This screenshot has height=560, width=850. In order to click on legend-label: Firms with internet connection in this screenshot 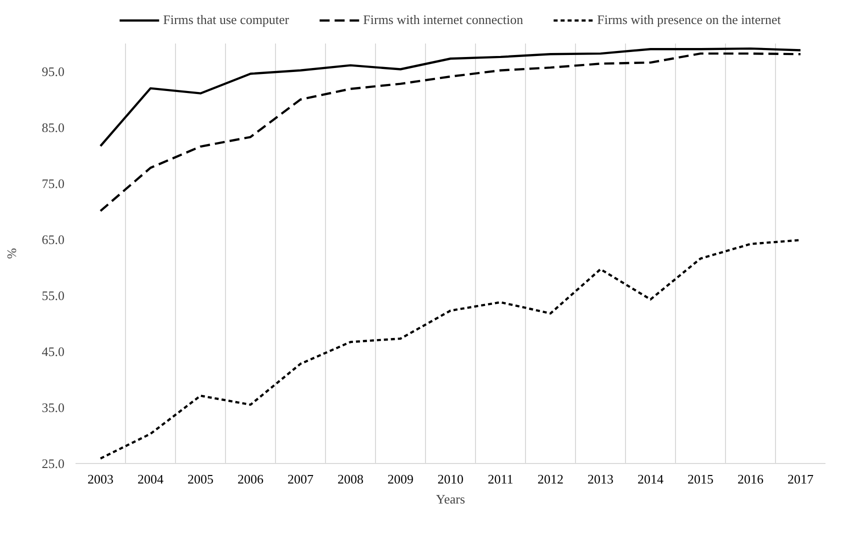, I will do `click(443, 20)`.